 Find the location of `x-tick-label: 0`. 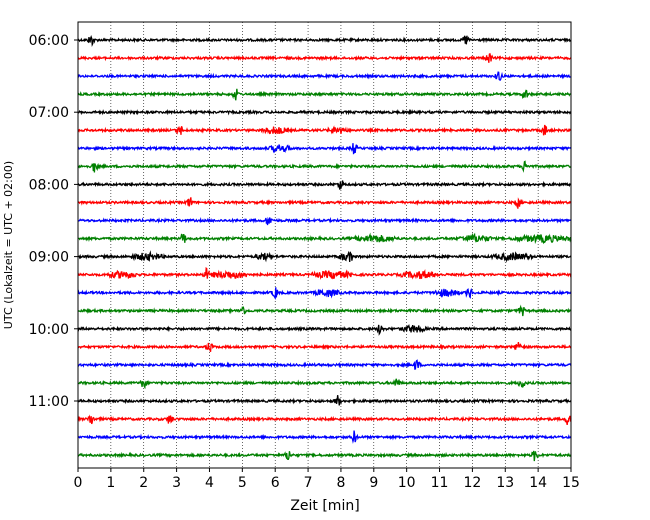

x-tick-label: 0 is located at coordinates (78, 483).